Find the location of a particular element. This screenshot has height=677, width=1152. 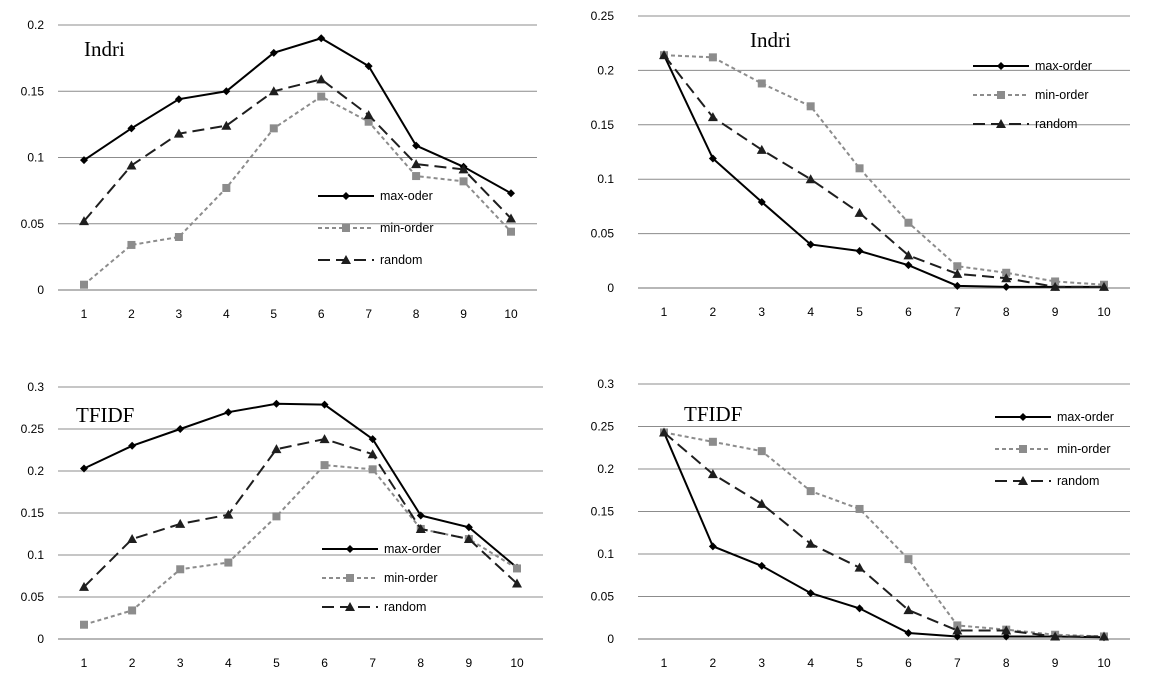

series-line-max-oder is located at coordinates (297, 116).